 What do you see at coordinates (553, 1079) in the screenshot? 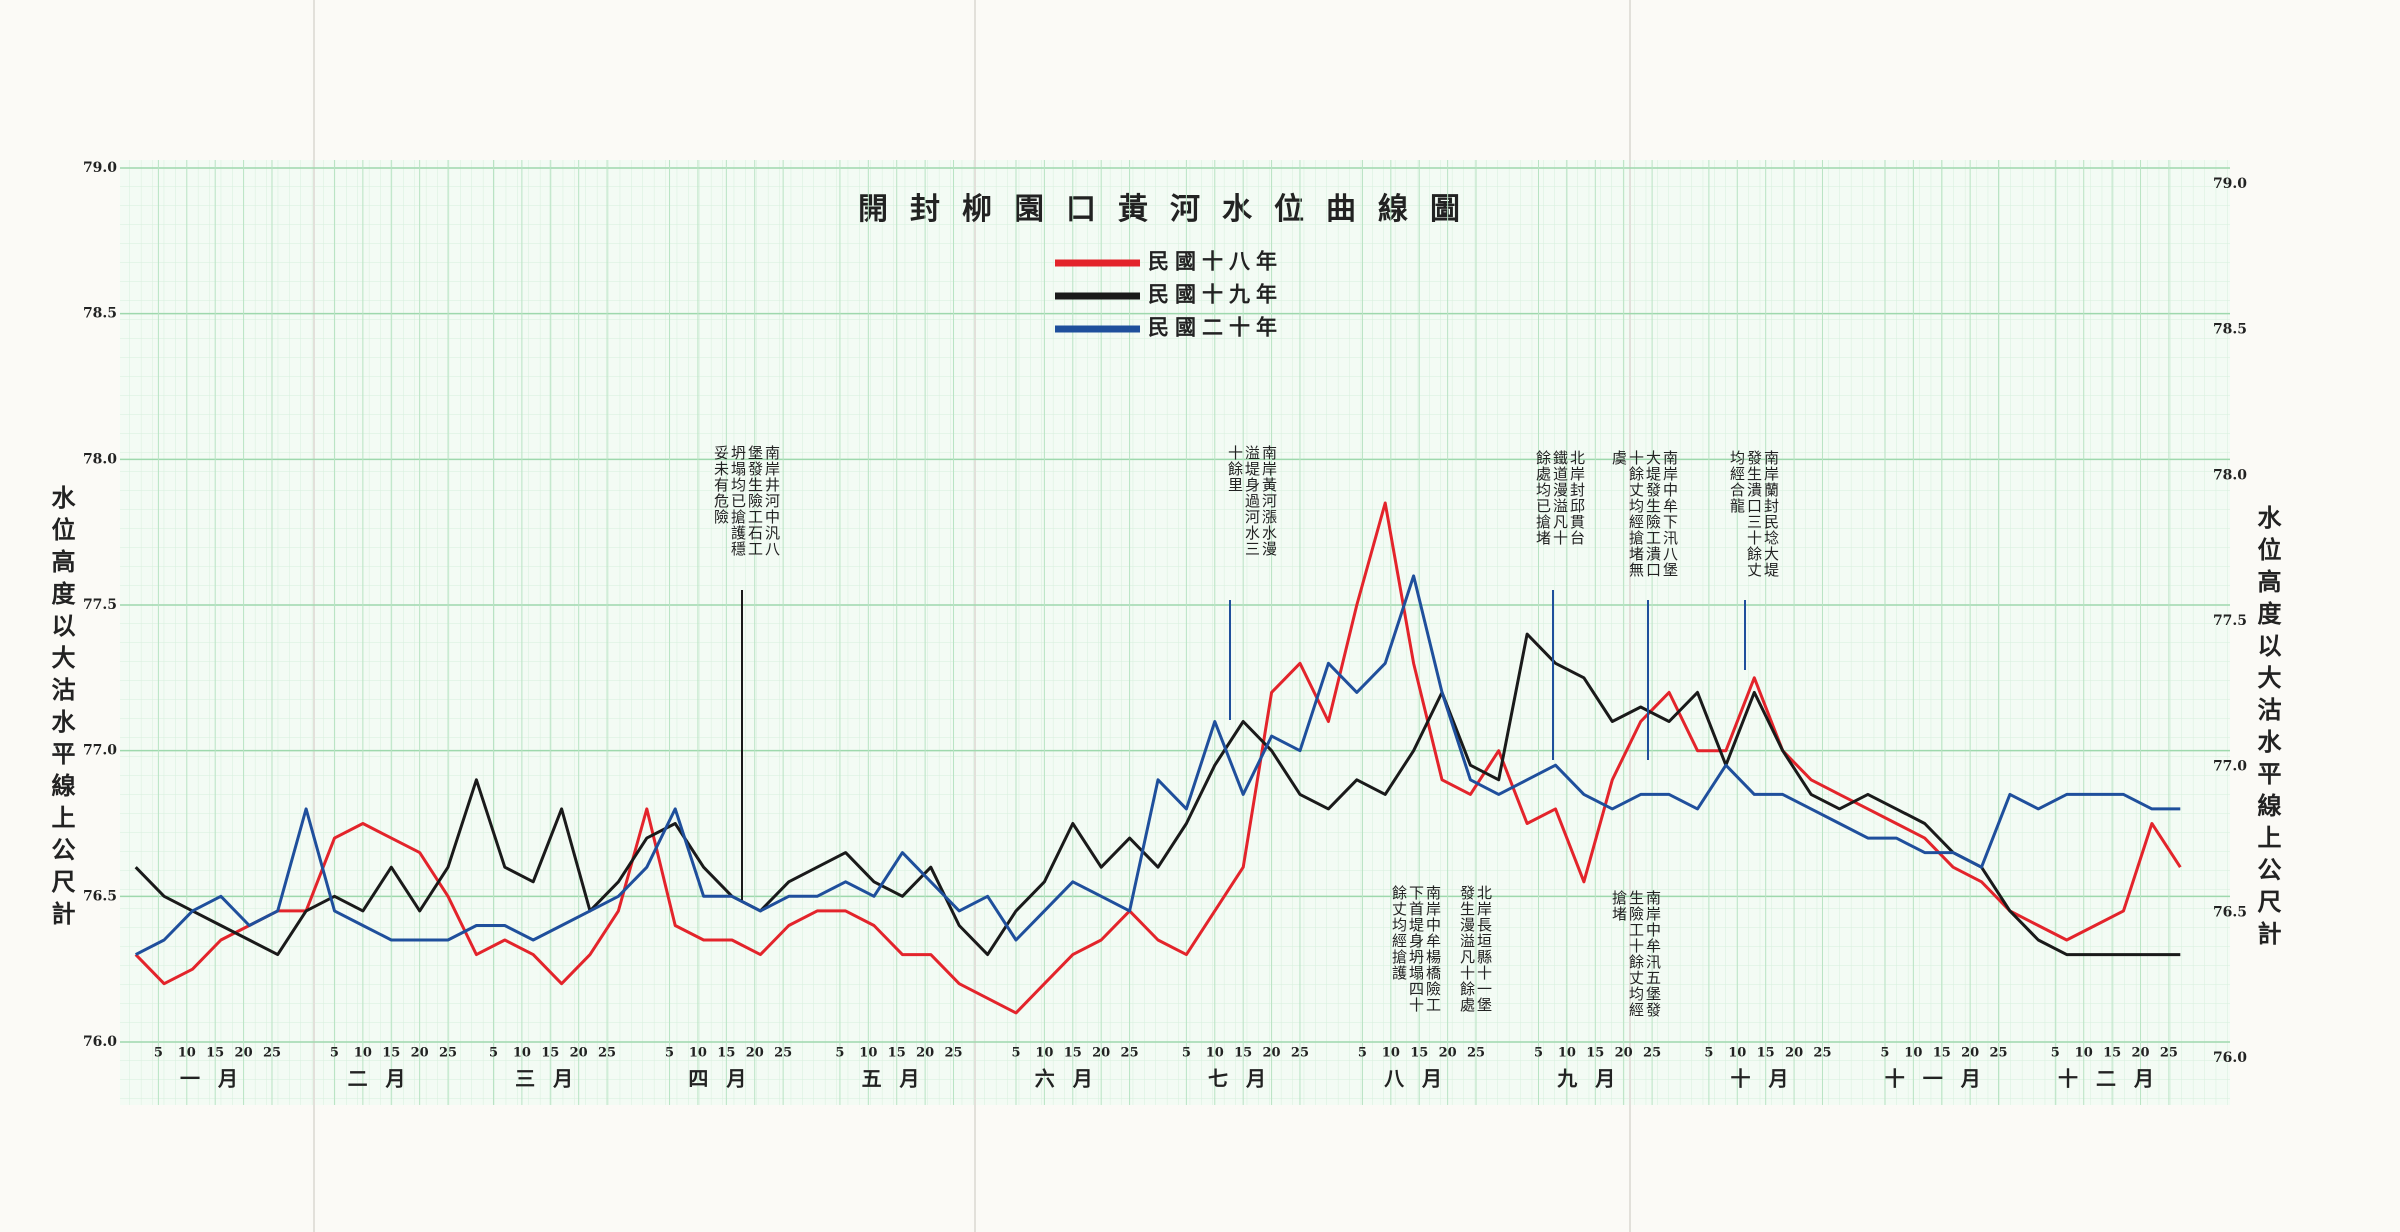
I see `month-label: 三月` at bounding box center [553, 1079].